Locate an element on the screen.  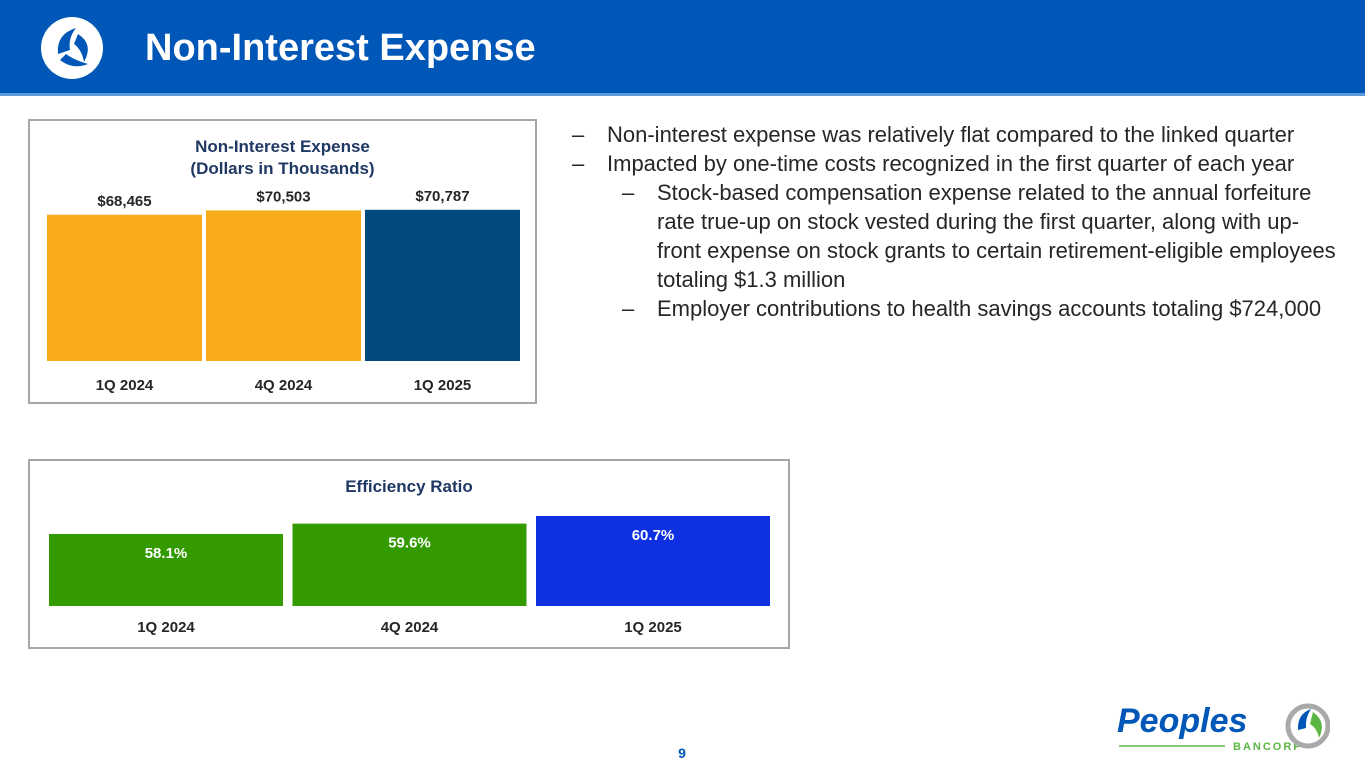
data-label: $70,503 is located at coordinates (283, 196).